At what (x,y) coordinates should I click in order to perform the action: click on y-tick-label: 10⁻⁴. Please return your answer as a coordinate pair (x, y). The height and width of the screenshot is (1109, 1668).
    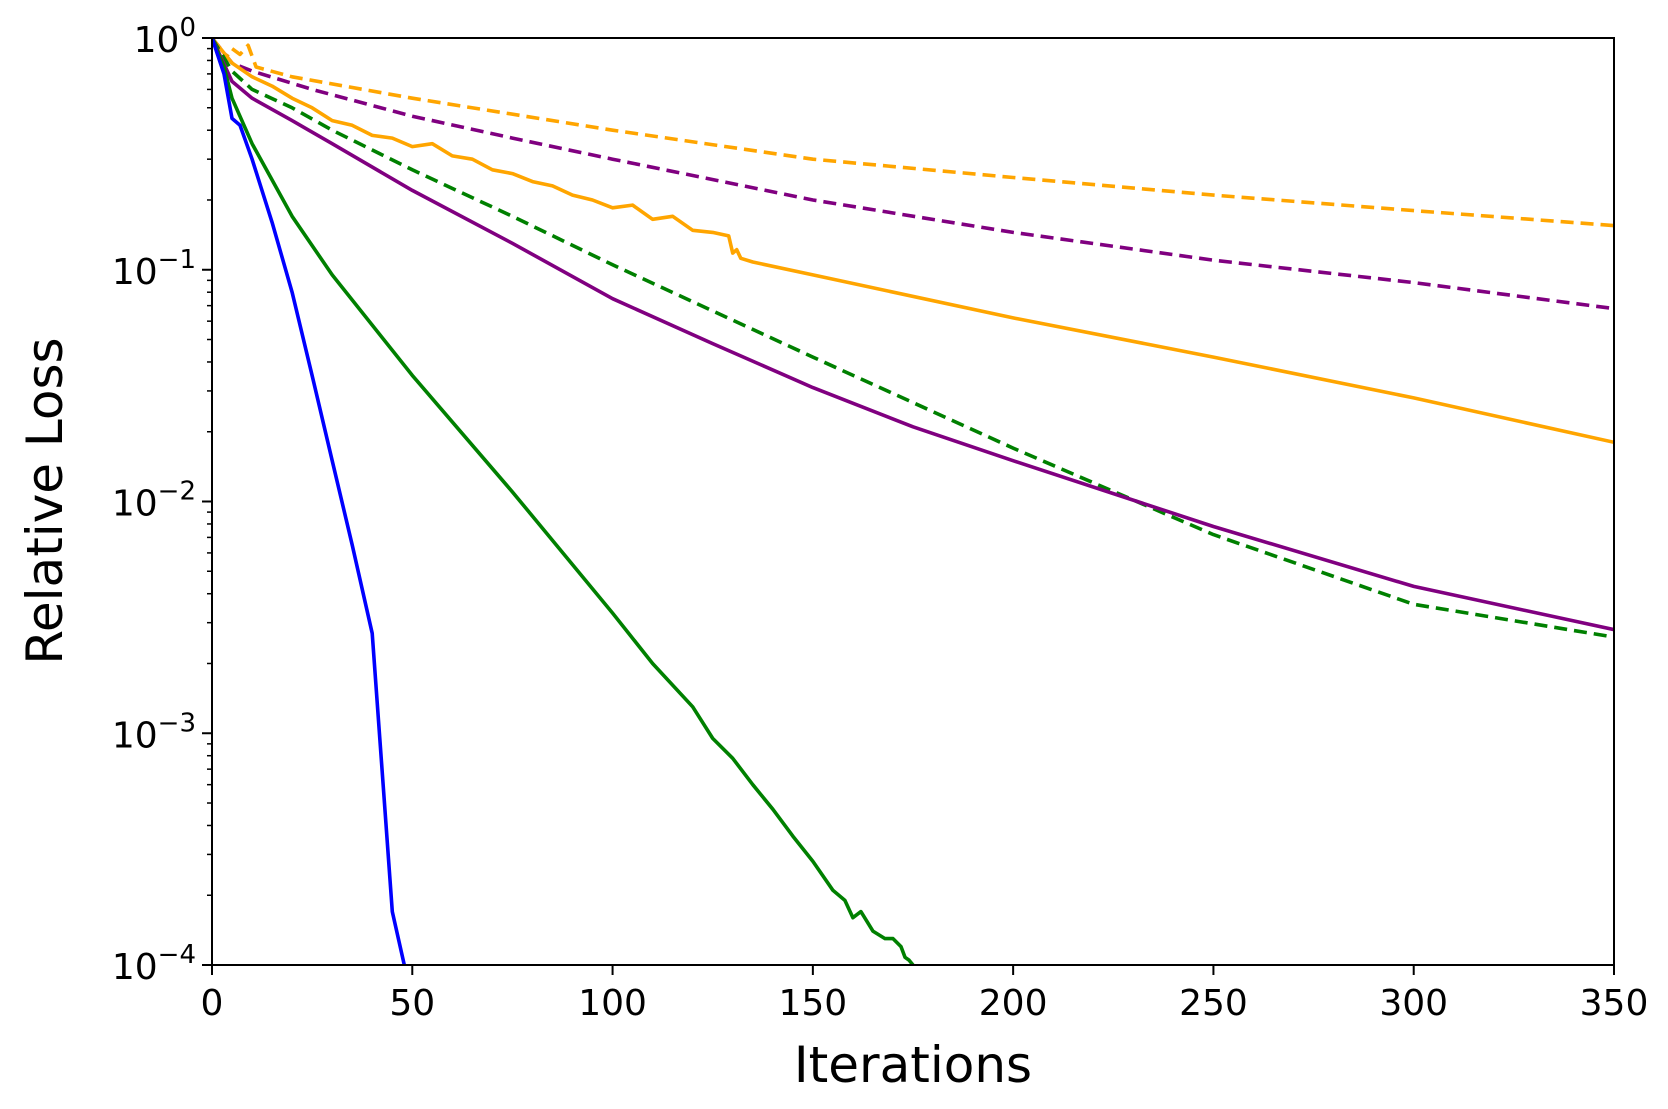
    Looking at the image, I should click on (154, 964).